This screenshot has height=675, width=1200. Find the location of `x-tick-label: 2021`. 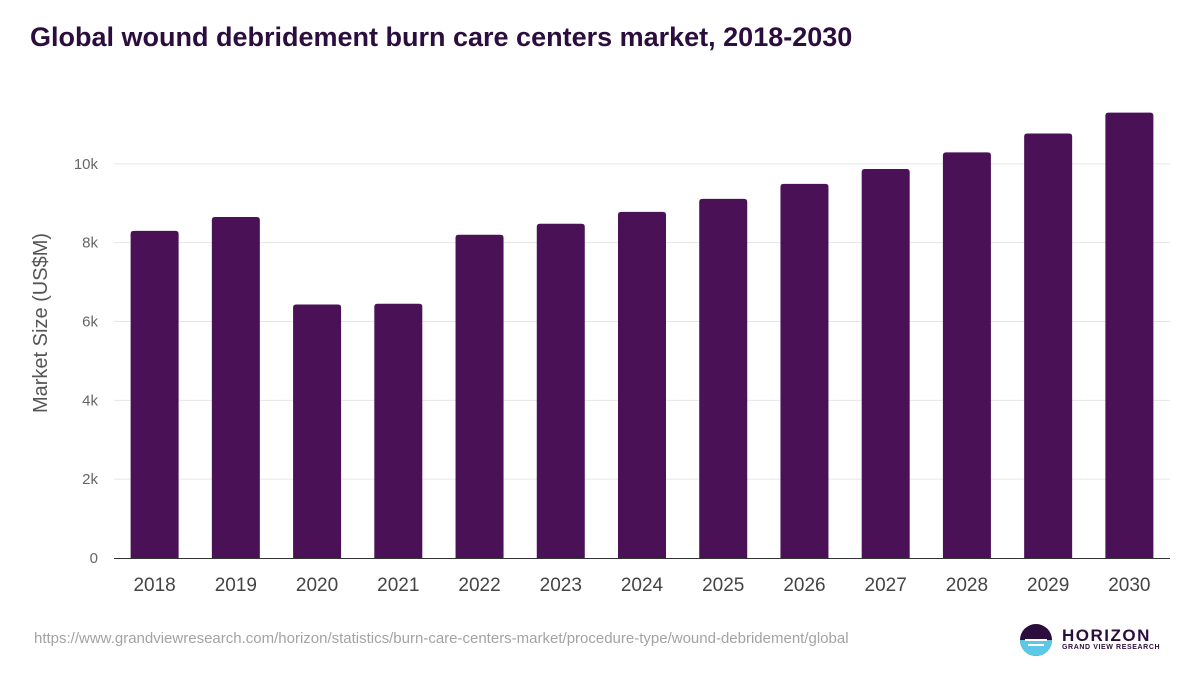

x-tick-label: 2021 is located at coordinates (398, 585).